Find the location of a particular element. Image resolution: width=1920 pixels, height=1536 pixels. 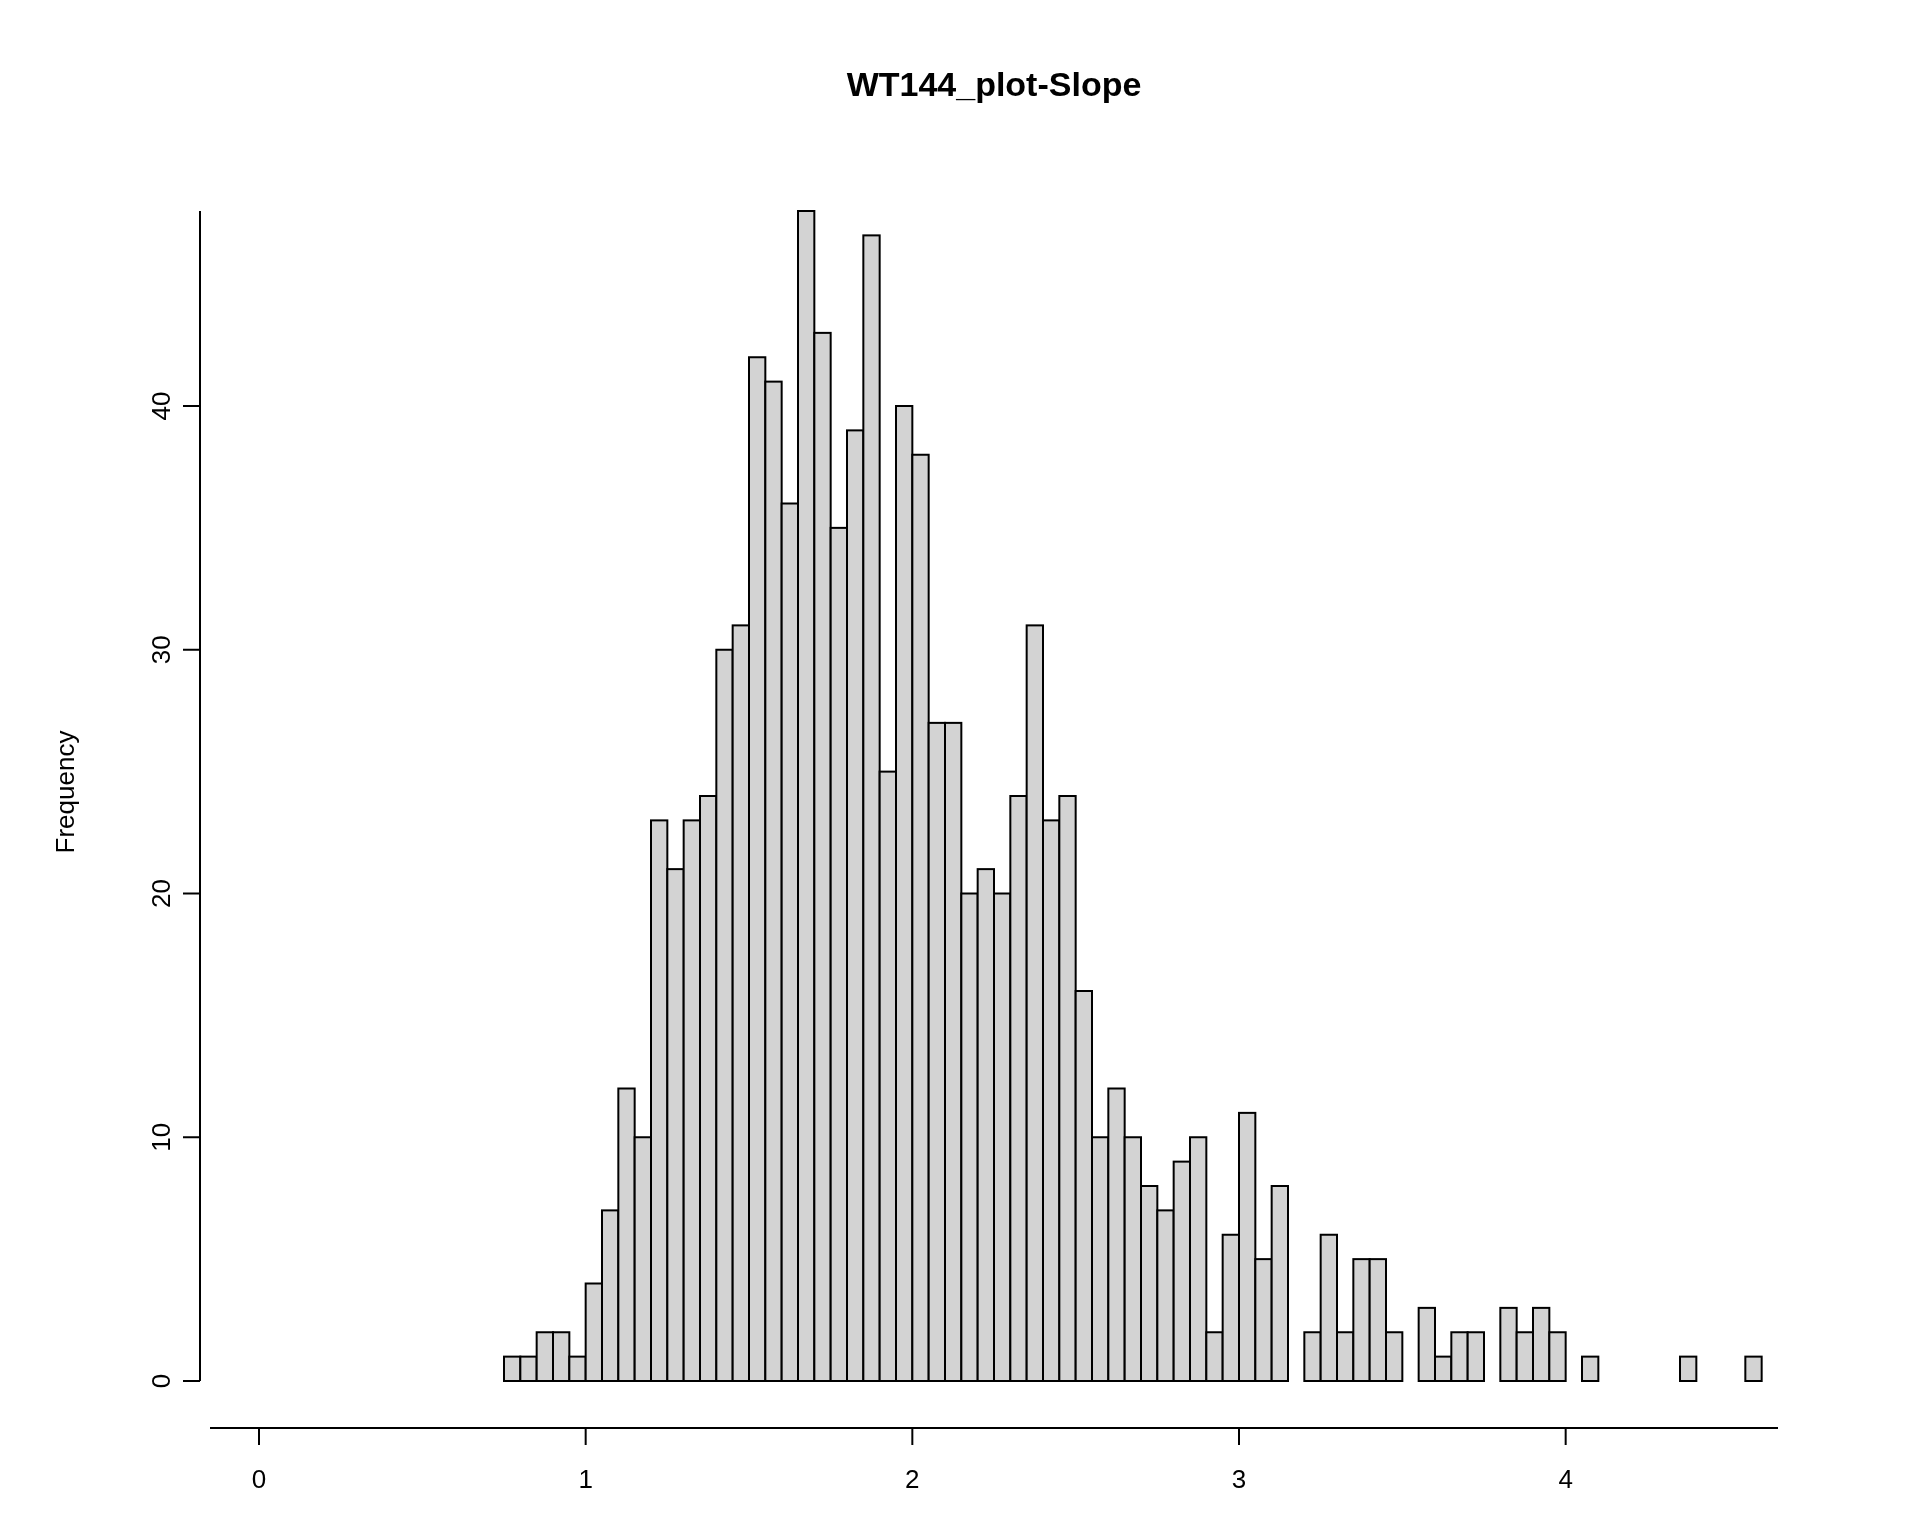

x-tick-label: 3 is located at coordinates (1239, 1479).